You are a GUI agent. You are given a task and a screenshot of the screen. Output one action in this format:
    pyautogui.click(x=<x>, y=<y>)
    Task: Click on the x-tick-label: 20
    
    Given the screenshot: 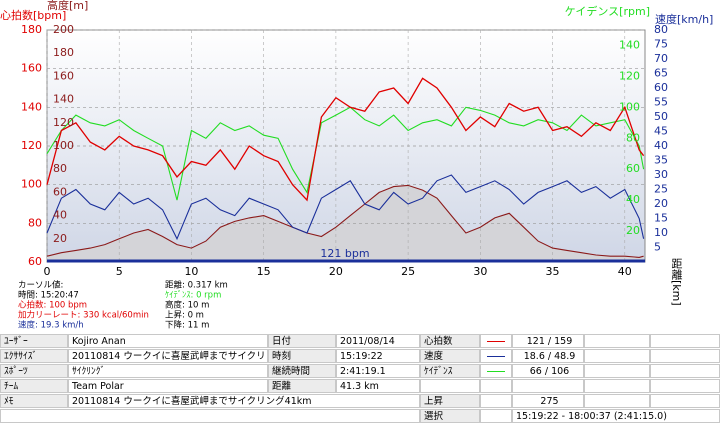 What is the action you would take?
    pyautogui.click(x=336, y=271)
    